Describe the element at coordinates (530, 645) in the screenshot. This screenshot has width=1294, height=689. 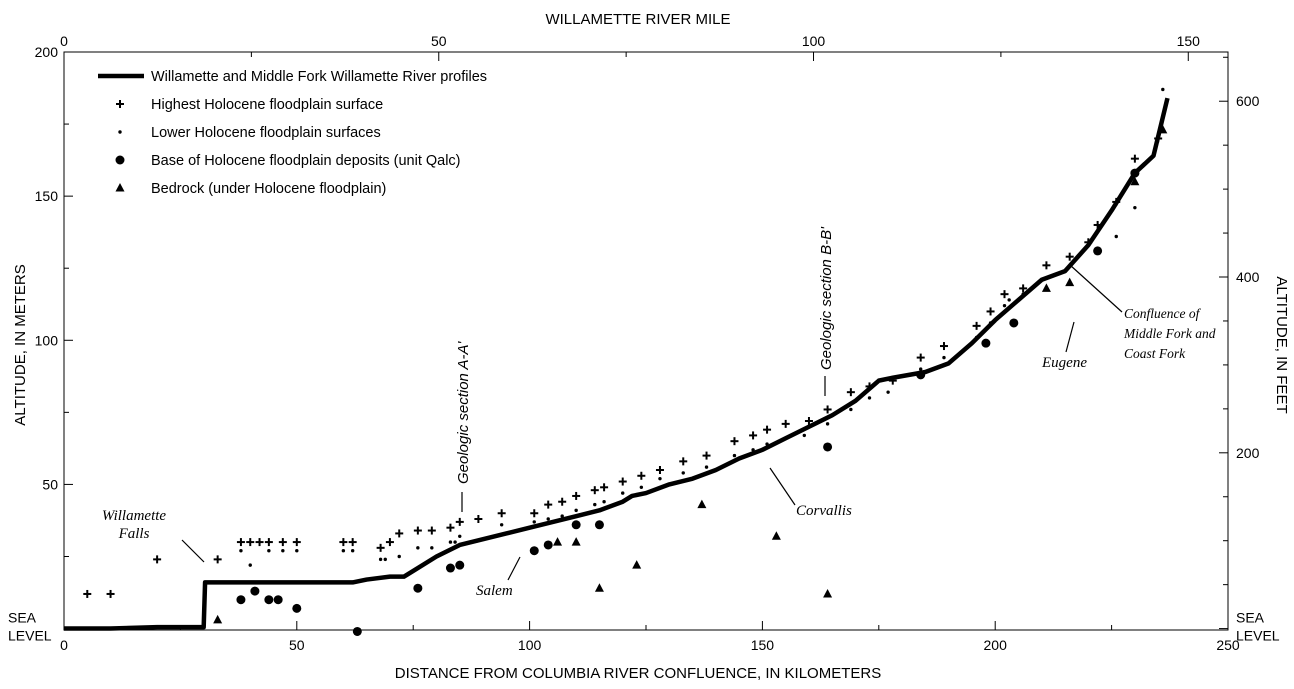
I see `x-tick-label: 100` at that location.